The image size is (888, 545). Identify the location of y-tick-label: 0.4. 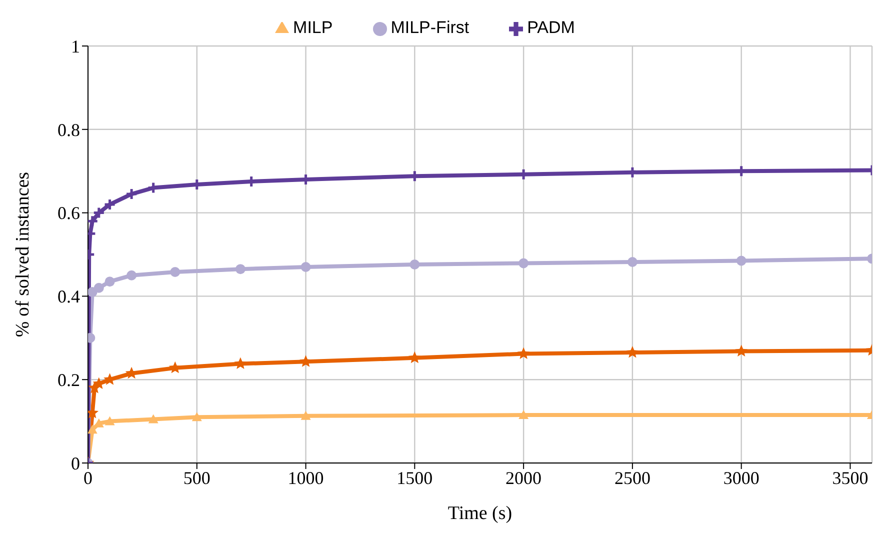
(69, 296).